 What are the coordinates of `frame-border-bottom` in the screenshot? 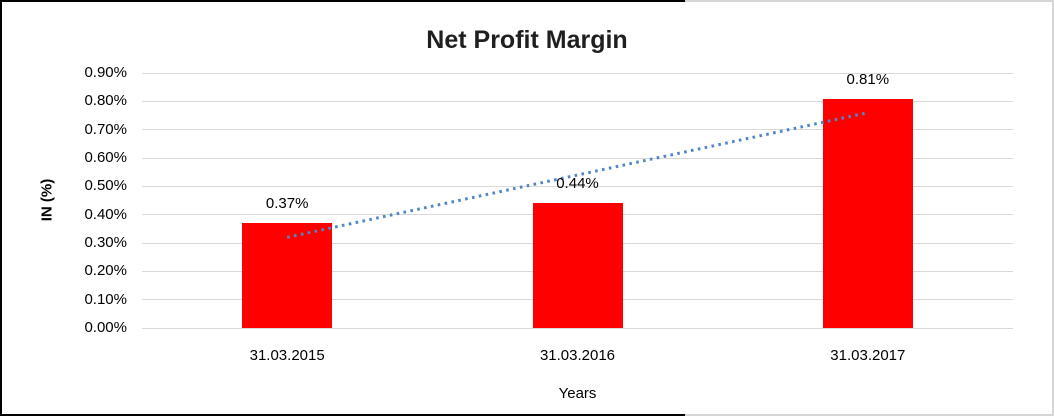 It's located at (527, 415).